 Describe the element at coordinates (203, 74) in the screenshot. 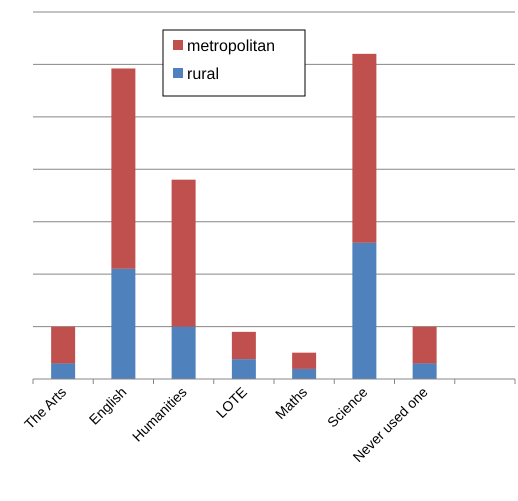

I see `legend-label: rural` at that location.